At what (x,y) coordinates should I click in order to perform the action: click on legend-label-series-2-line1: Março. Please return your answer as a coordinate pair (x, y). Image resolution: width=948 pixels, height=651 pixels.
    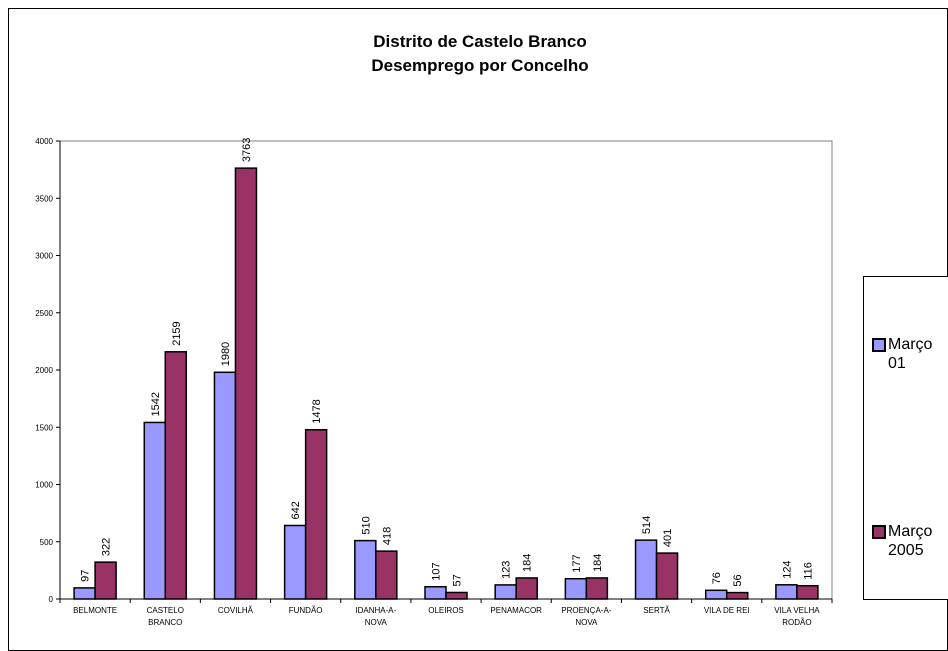
    Looking at the image, I should click on (910, 531).